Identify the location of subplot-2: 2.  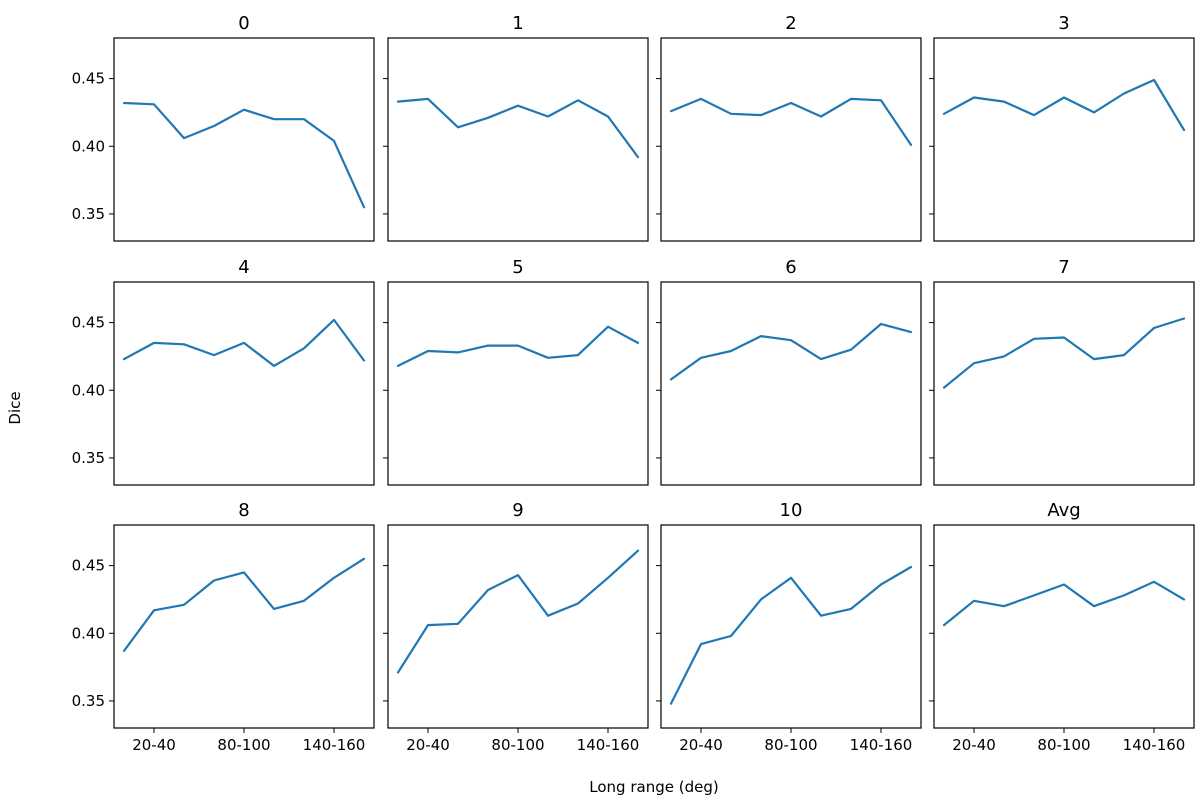
(789, 127).